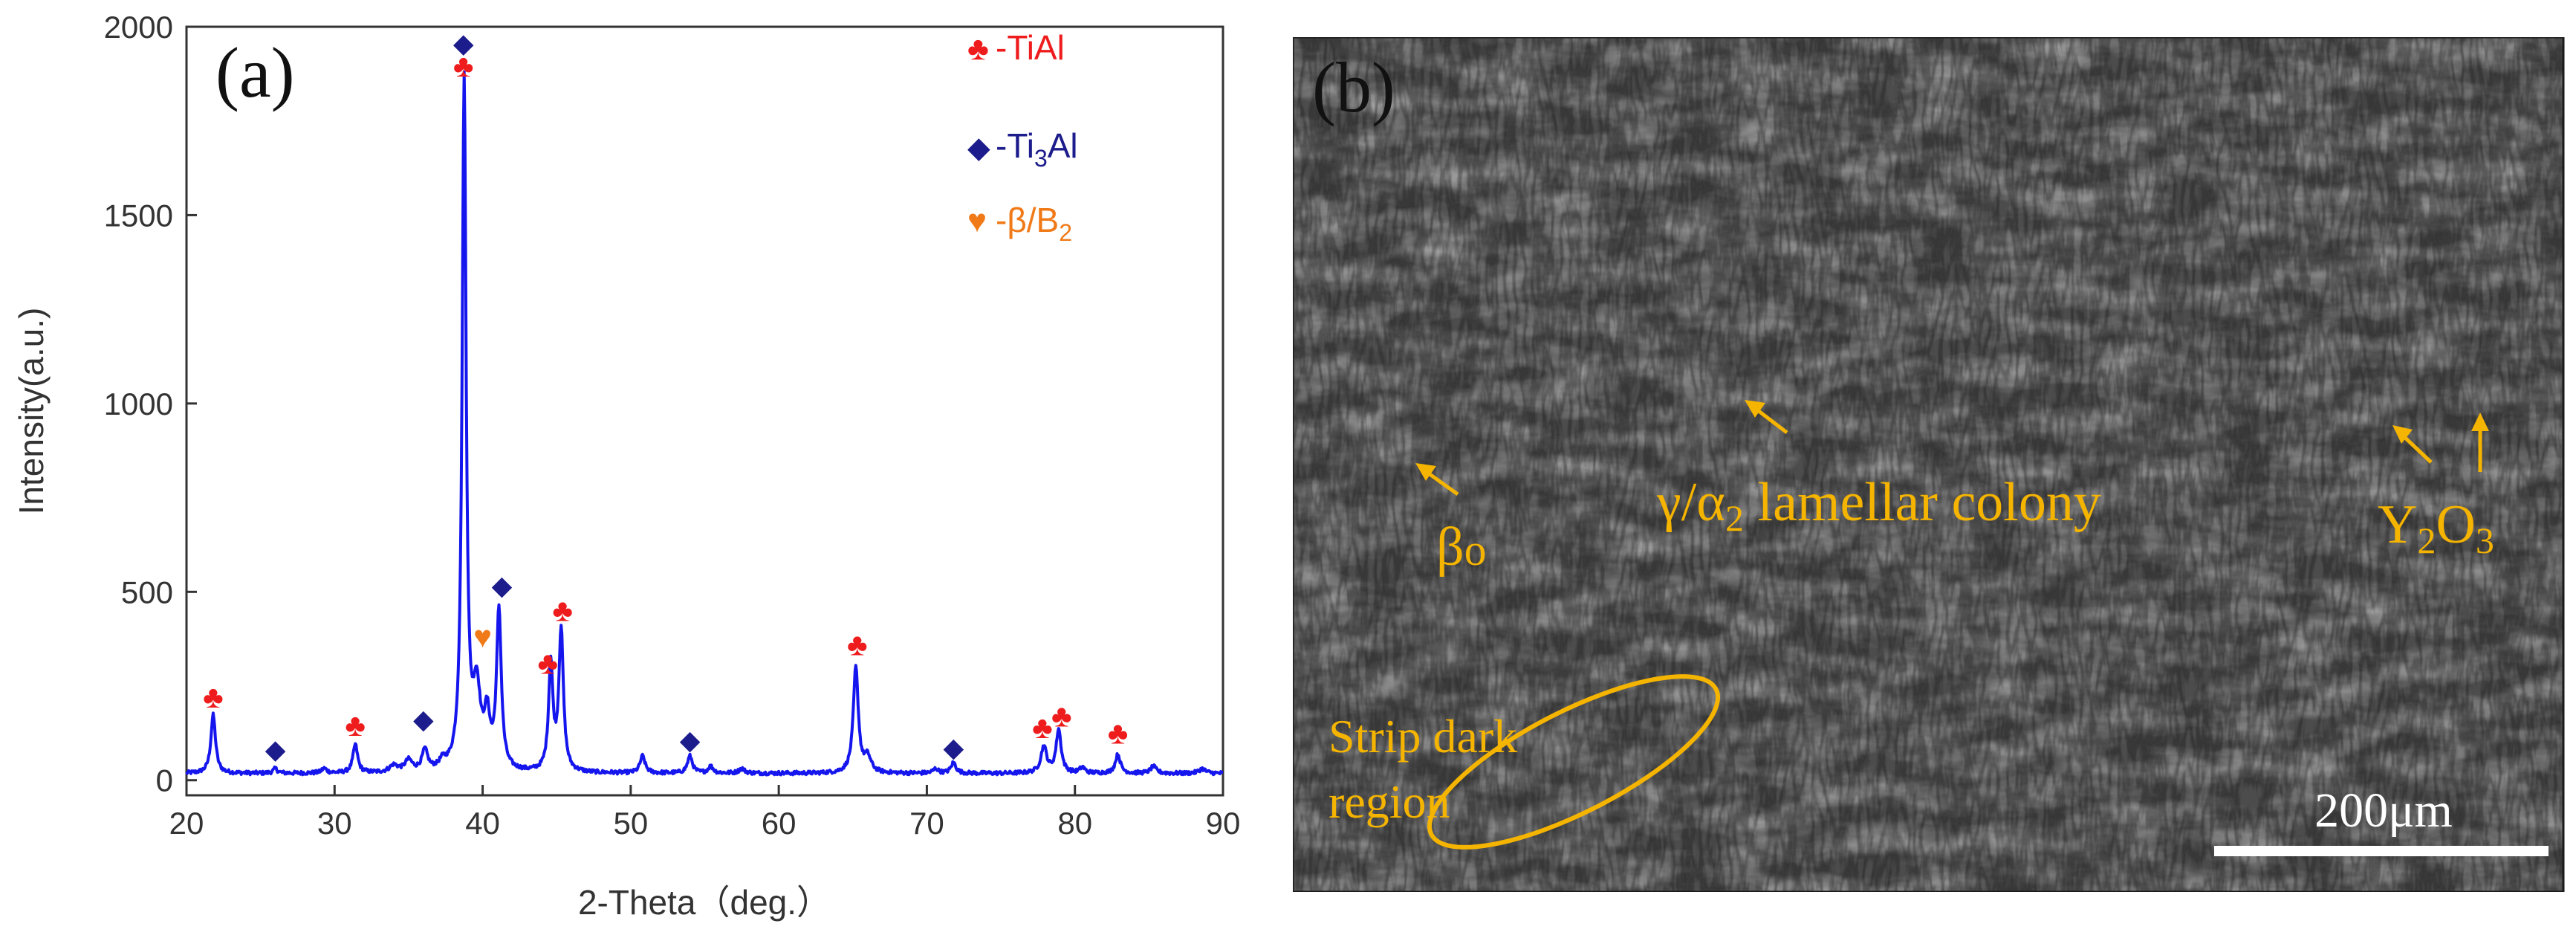  I want to click on beta-arrow-head, so click(1425, 472).